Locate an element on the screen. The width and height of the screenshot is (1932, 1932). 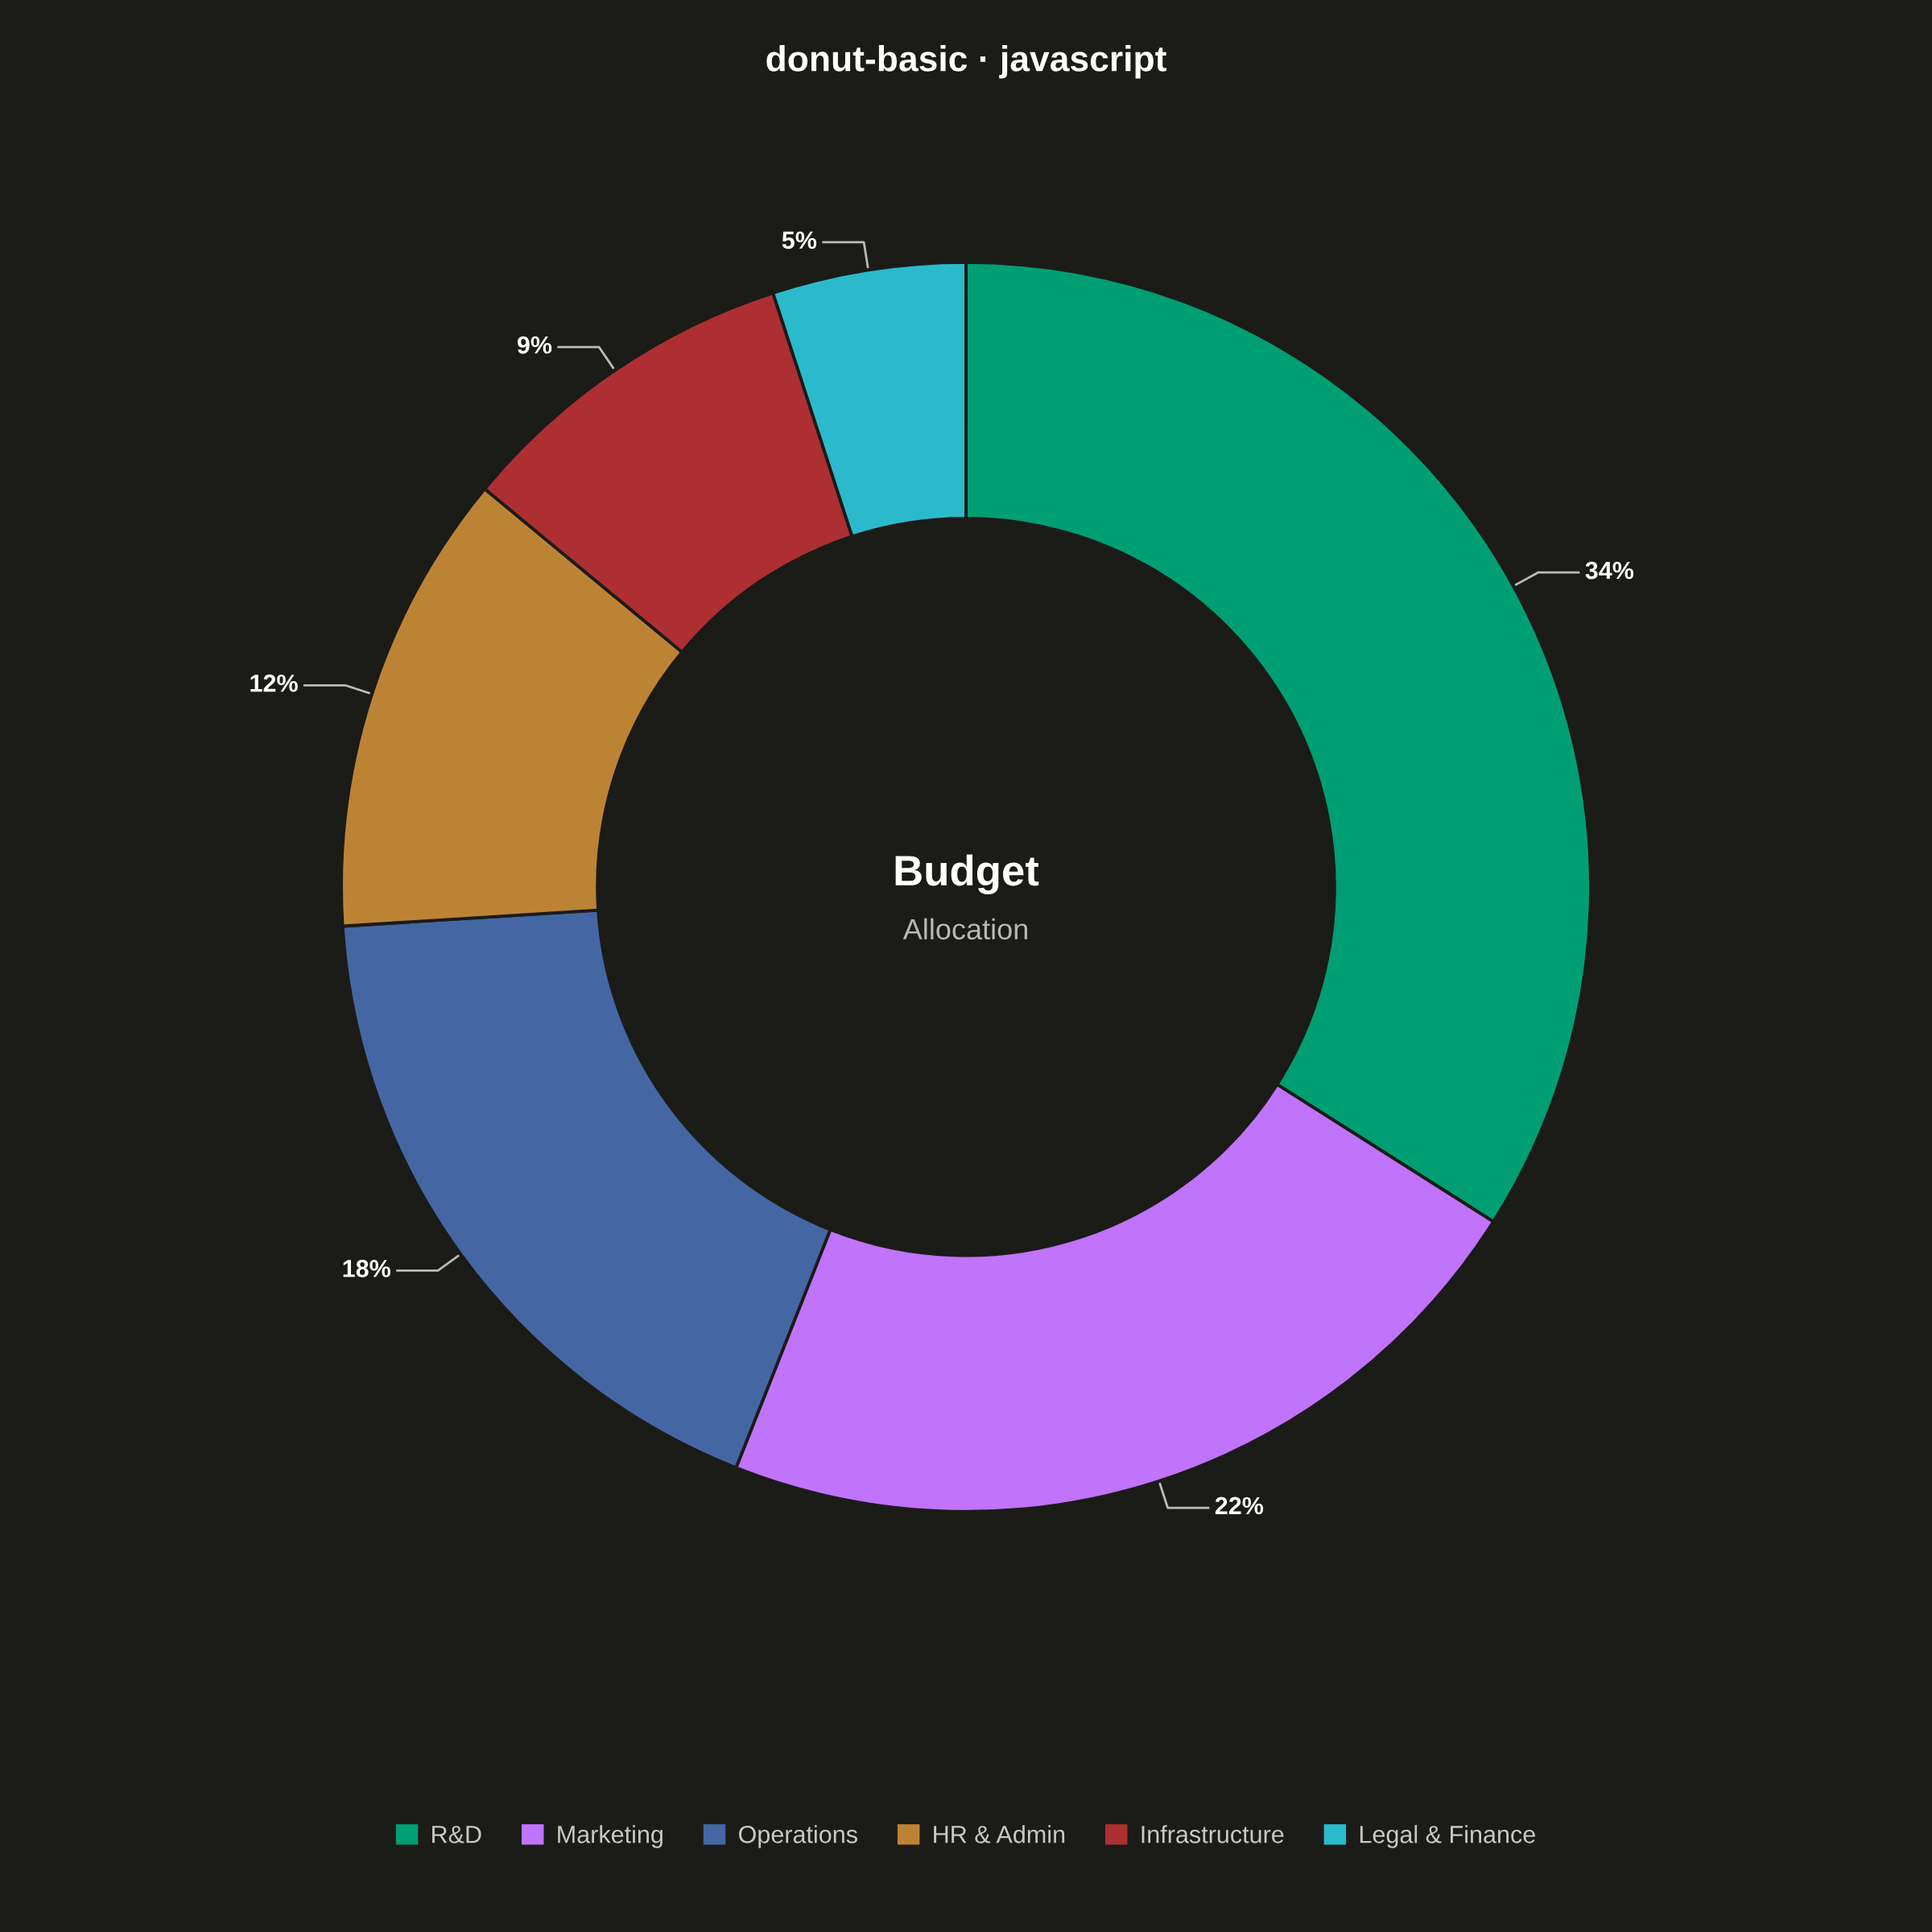
legend-label: HR & Admin is located at coordinates (999, 1834).